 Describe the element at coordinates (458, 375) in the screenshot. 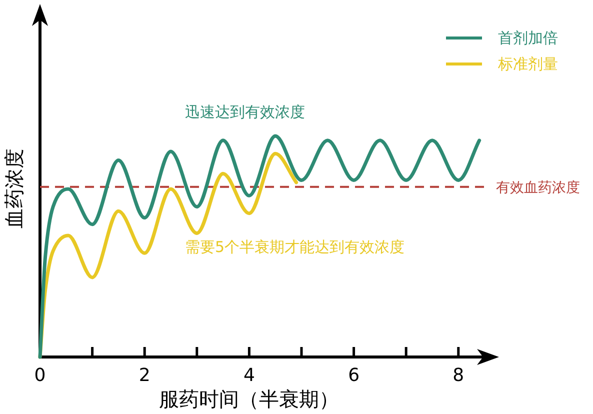

I see `x-tick-label: 8` at that location.